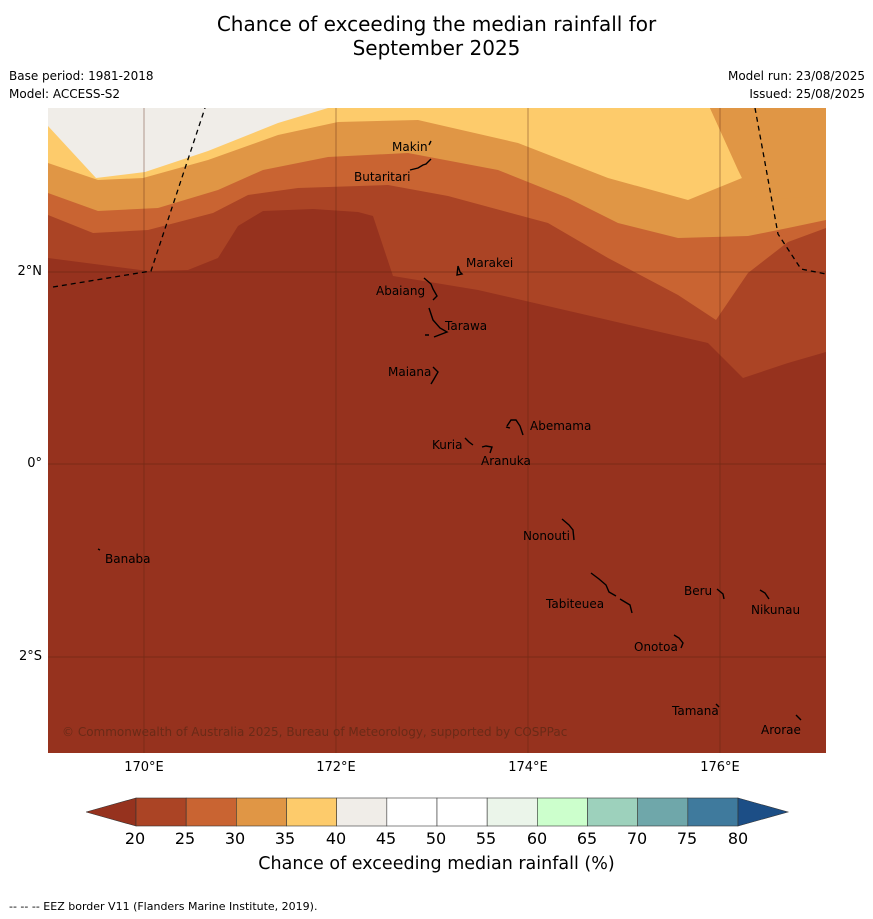 This screenshot has width=873, height=919. Describe the element at coordinates (678, 641) in the screenshot. I see `island-onotoa` at that location.